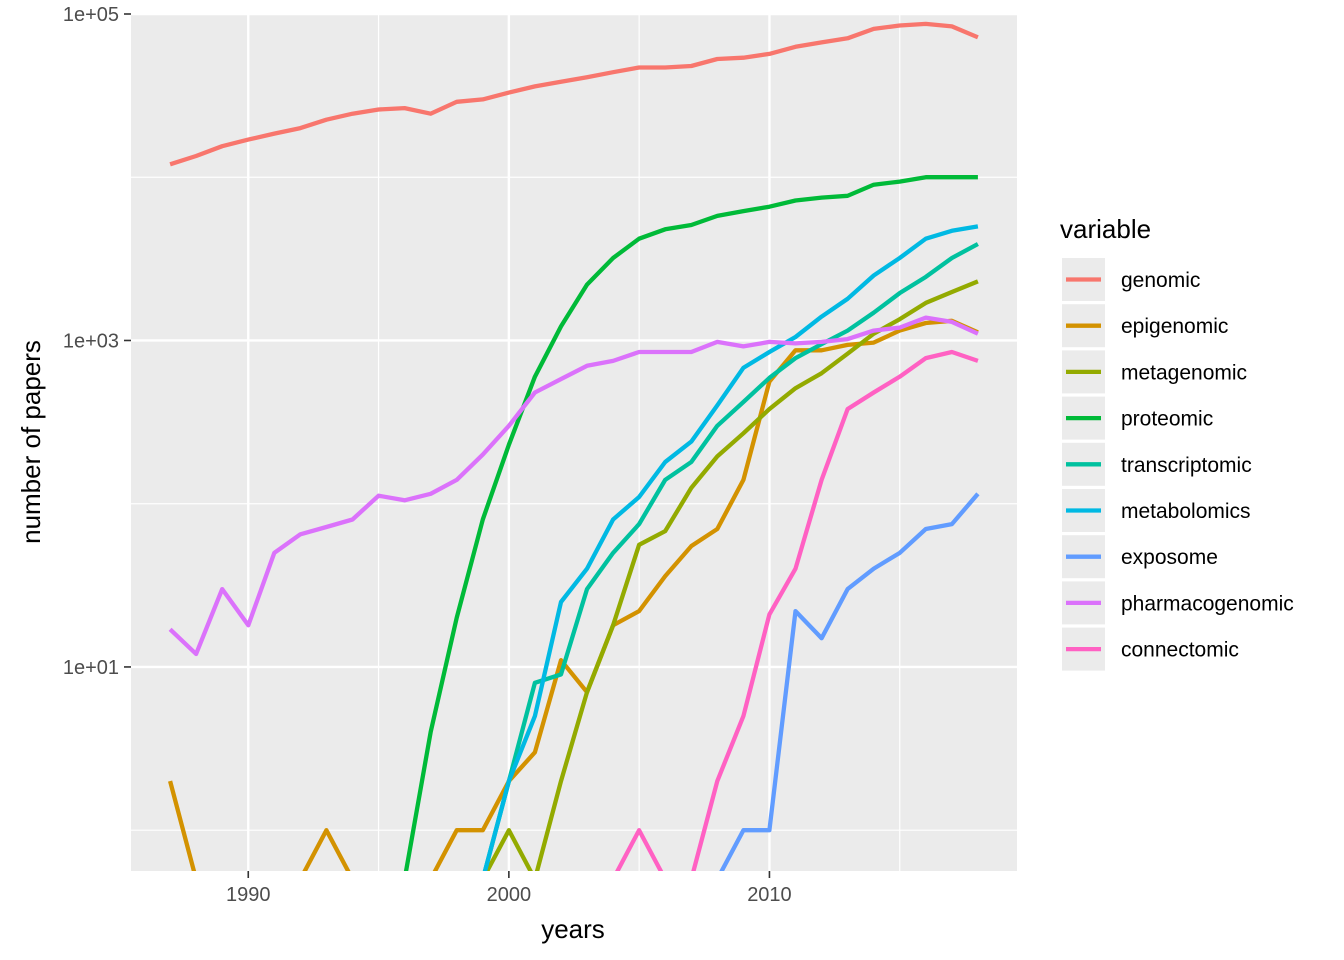 The height and width of the screenshot is (960, 1344). I want to click on legend-label: connectomic, so click(1180, 650).